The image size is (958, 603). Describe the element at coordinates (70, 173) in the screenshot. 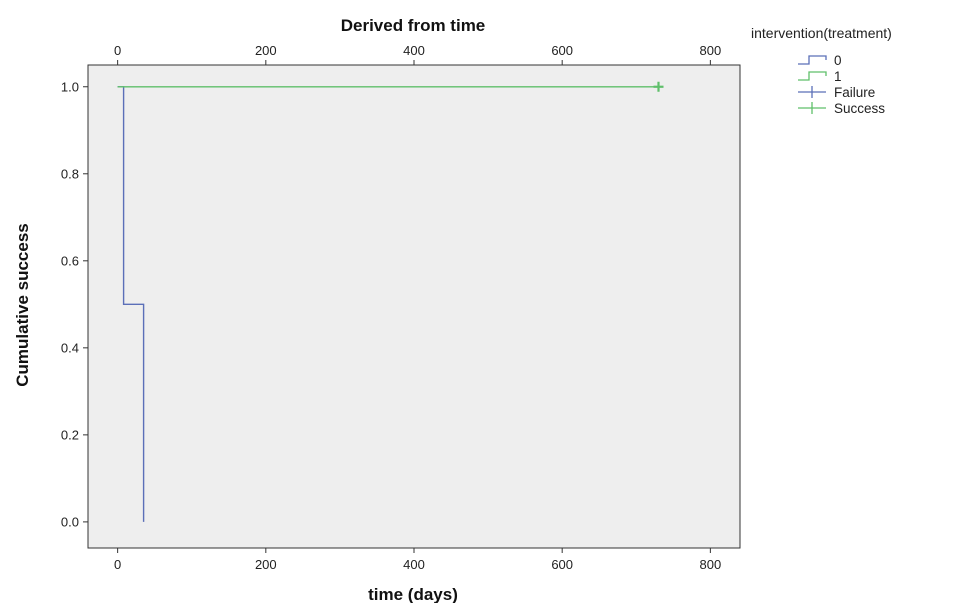

I see `y-tick-label: 0.8` at that location.